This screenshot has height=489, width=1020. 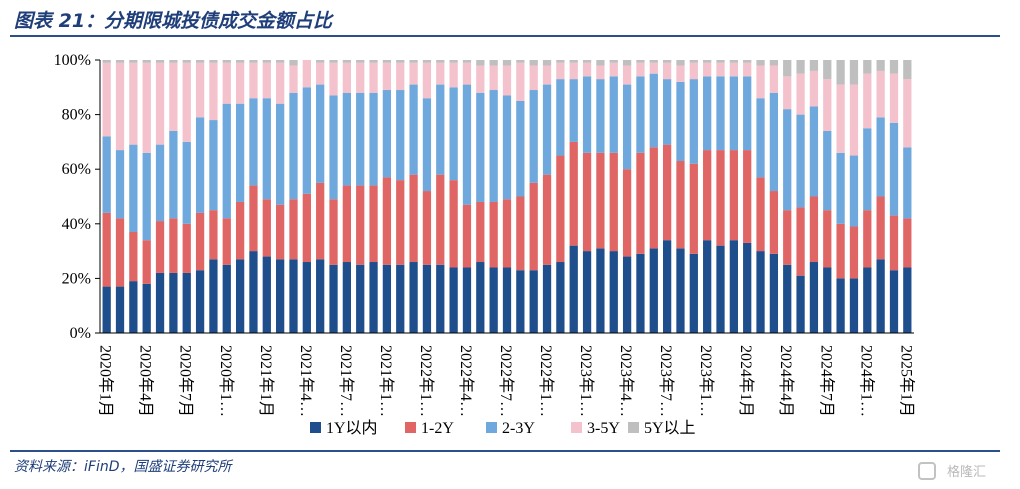 What do you see at coordinates (491, 427) in the screenshot?
I see `legend-swatch` at bounding box center [491, 427].